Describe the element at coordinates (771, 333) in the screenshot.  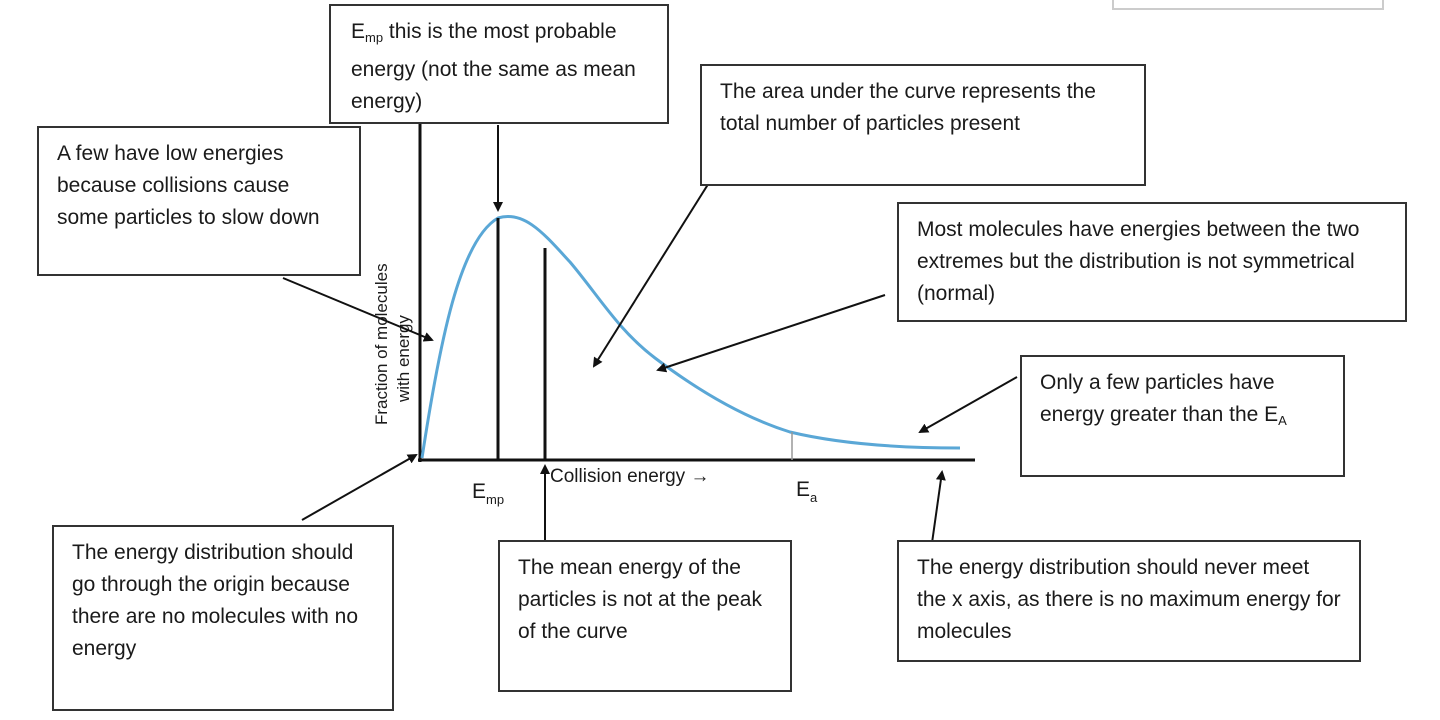
I see `most-molecules-arrow` at that location.